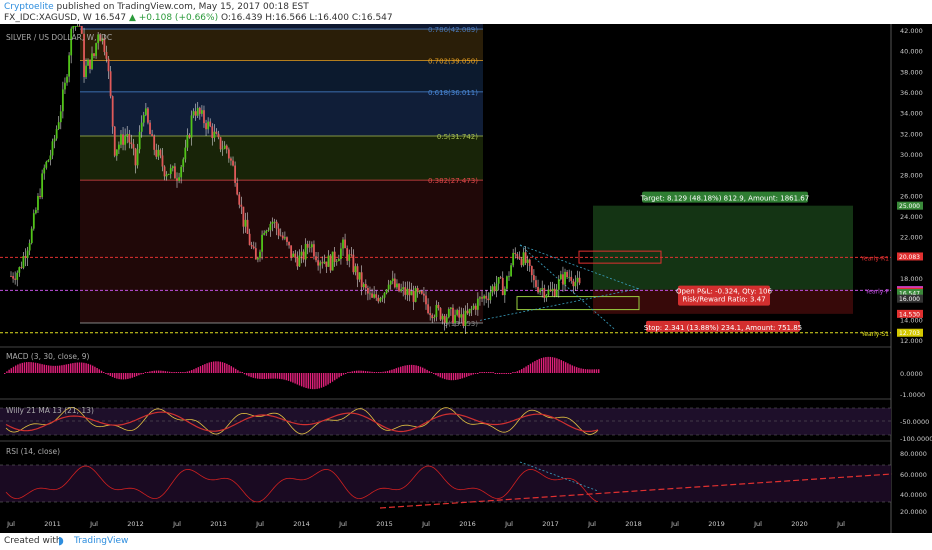 The image size is (932, 550). What do you see at coordinates (912, 395) in the screenshot?
I see `macd-tick: -1.0000` at bounding box center [912, 395].